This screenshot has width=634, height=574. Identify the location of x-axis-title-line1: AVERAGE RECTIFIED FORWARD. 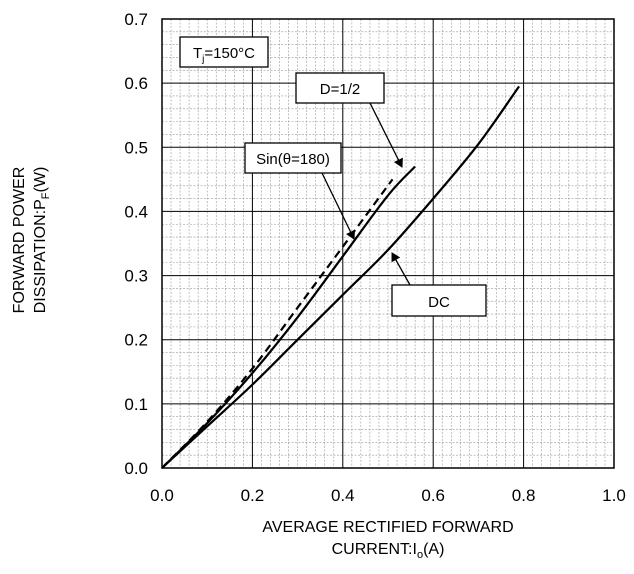
(387, 527).